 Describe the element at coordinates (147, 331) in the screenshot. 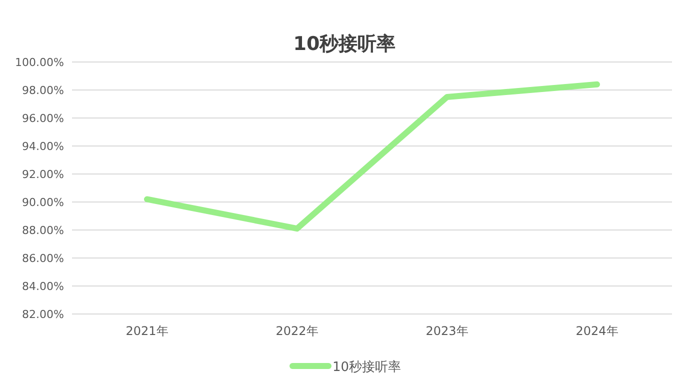

I see `x-tick-label: 2021年` at that location.